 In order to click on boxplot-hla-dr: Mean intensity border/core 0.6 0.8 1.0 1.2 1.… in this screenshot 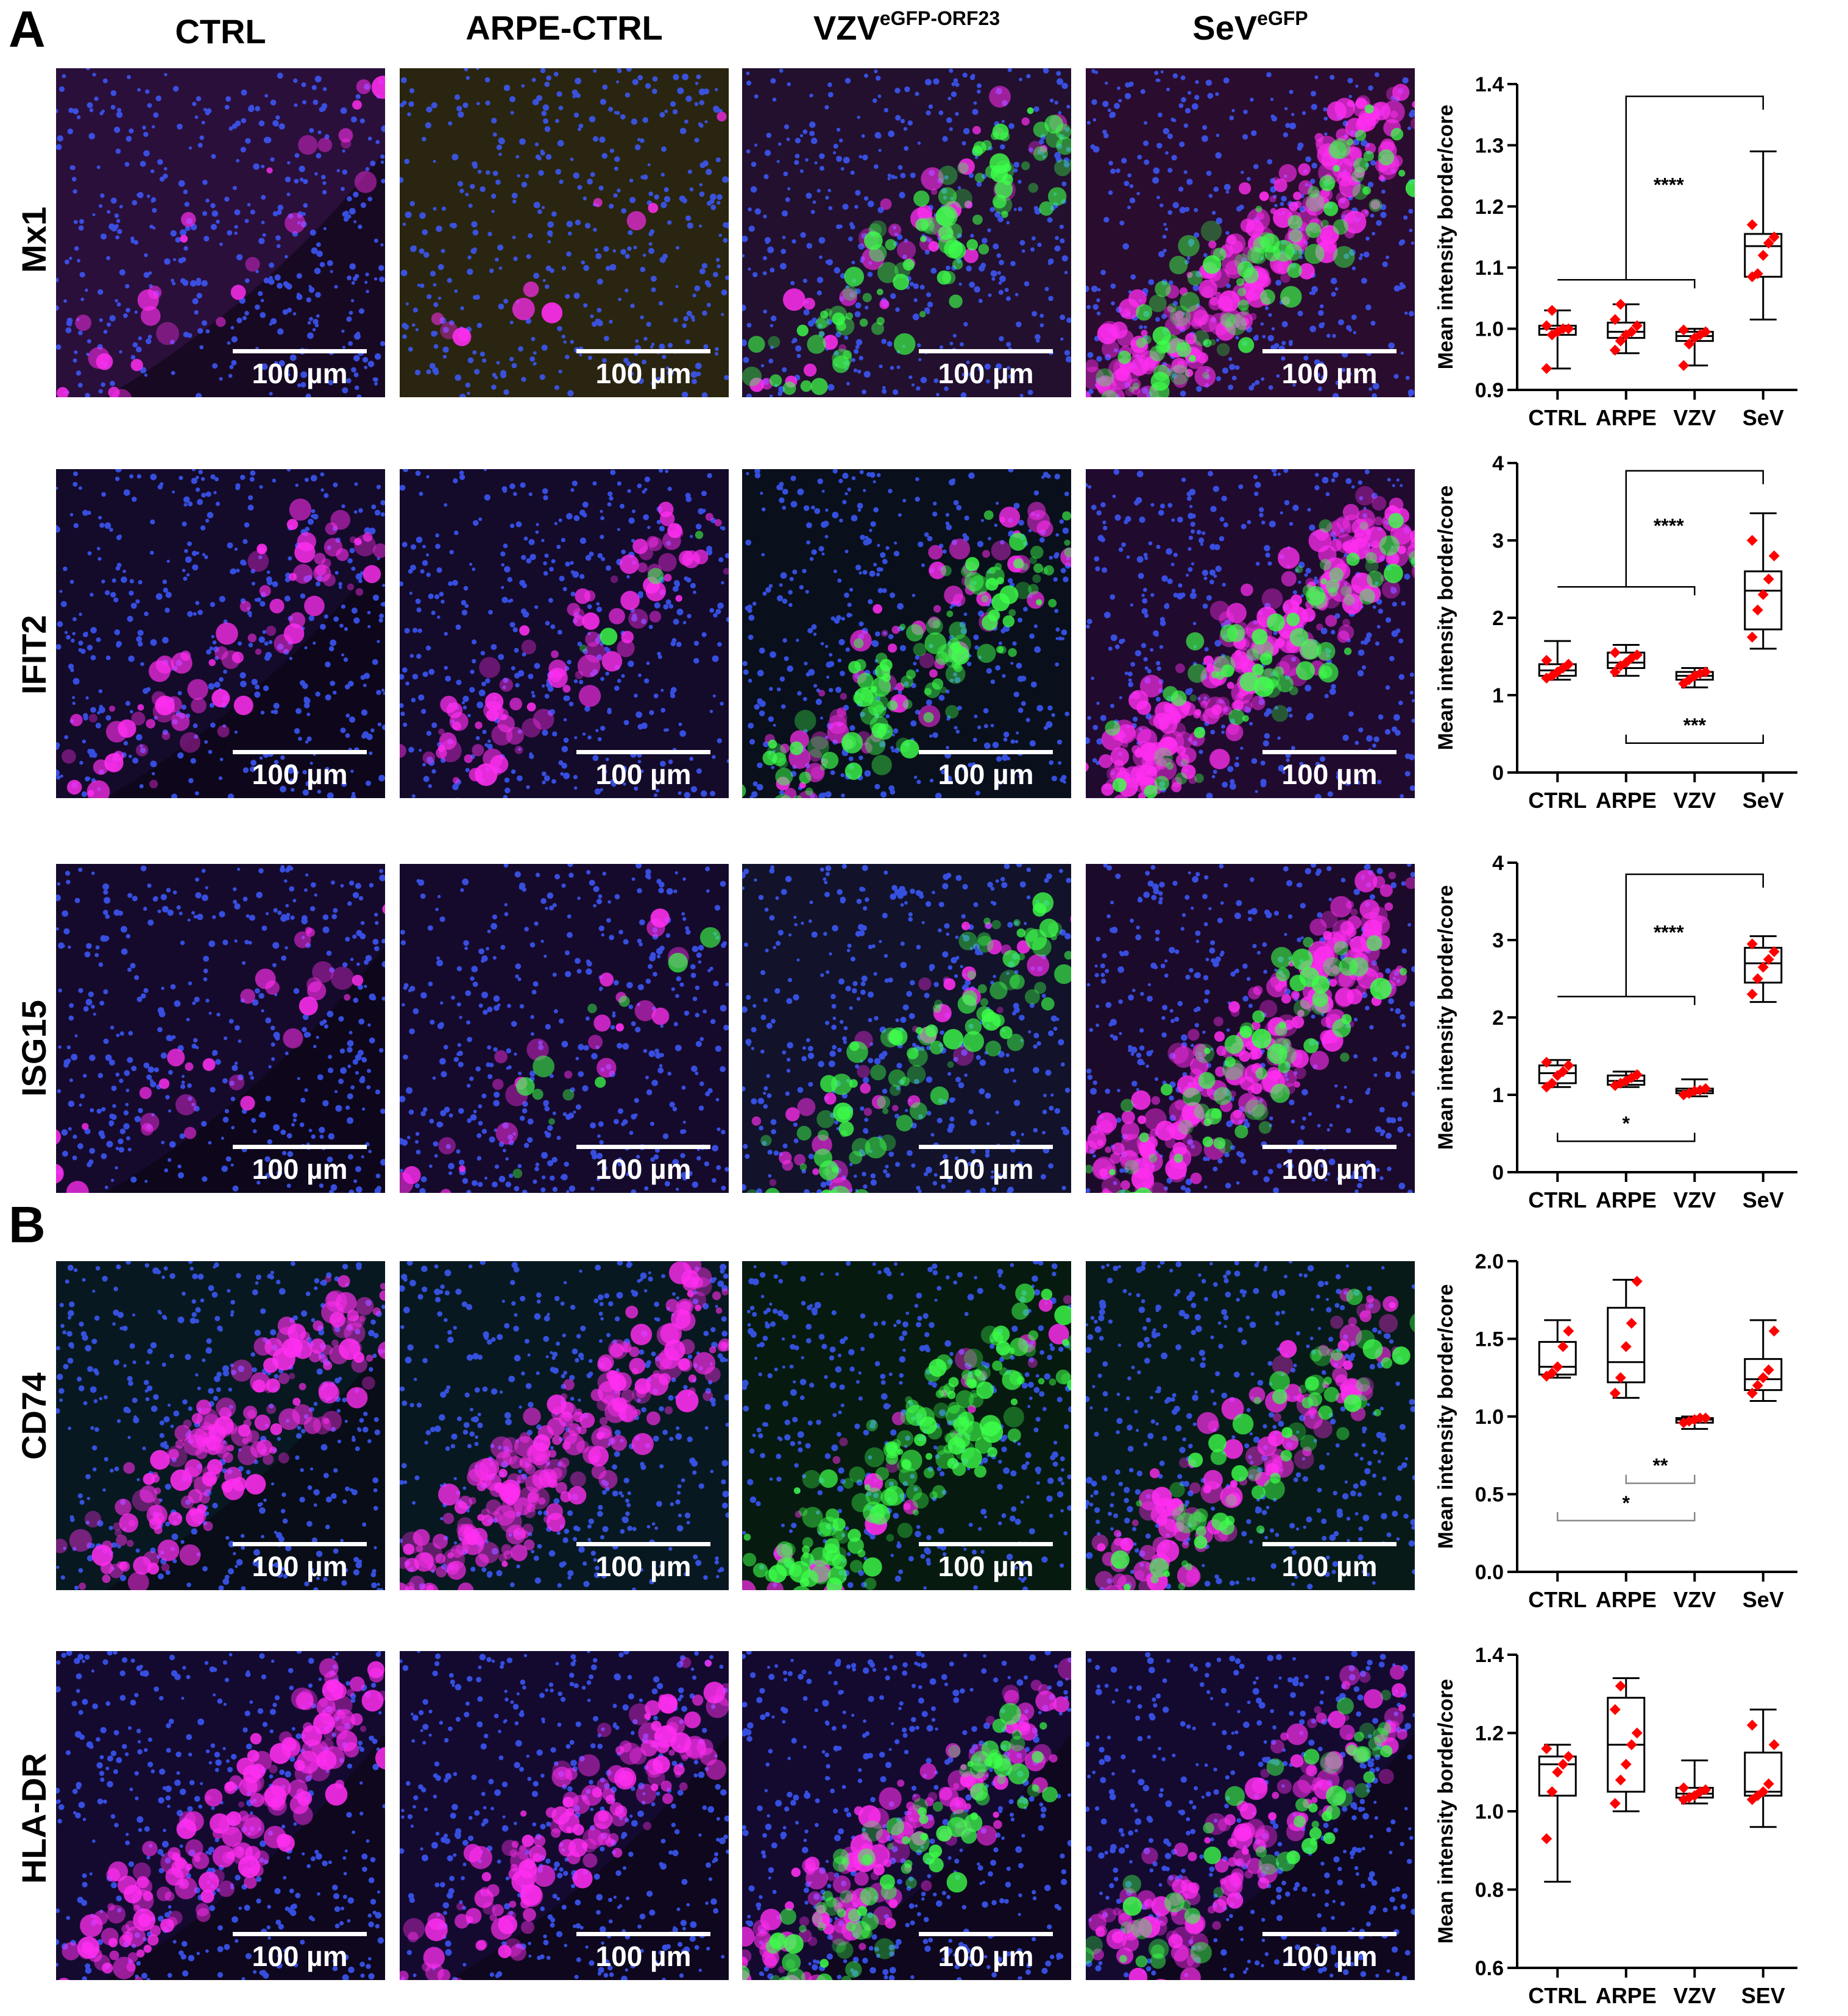, I will do `click(1627, 1827)`.